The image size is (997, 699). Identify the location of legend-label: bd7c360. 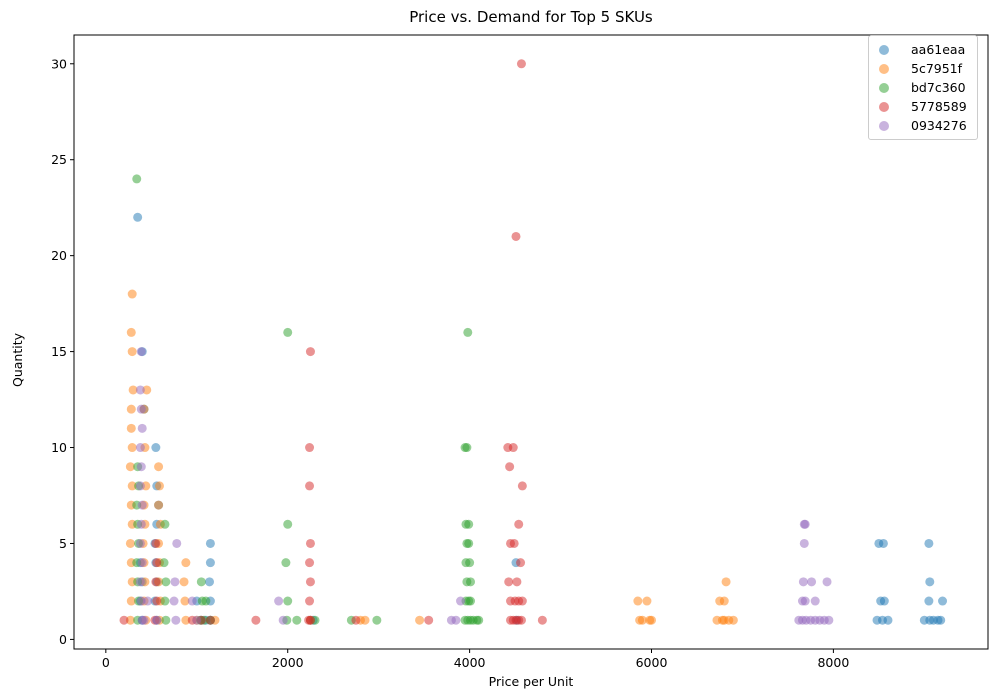
(938, 87).